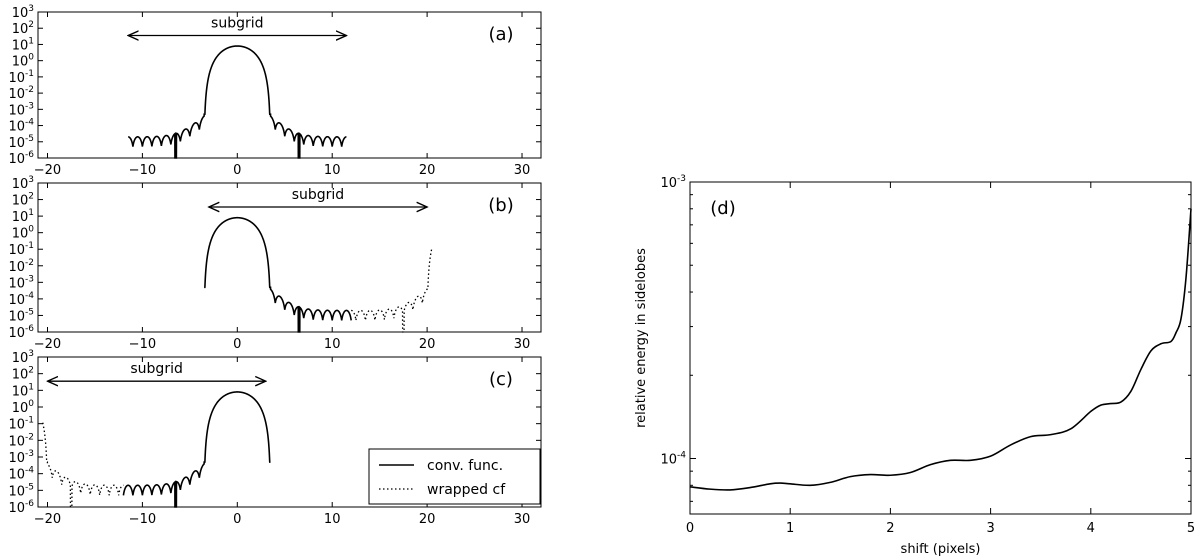 This screenshot has width=1200, height=559. What do you see at coordinates (641, 338) in the screenshot?
I see `y-axis-label: relative energy in sidelobes` at bounding box center [641, 338].